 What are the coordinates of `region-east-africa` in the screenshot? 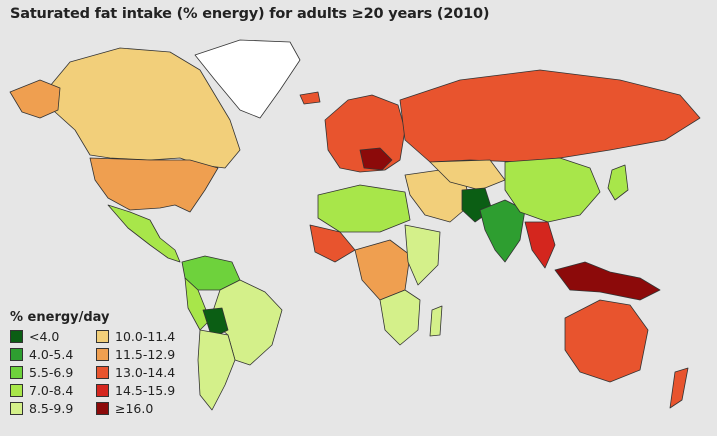 It's located at (422, 255).